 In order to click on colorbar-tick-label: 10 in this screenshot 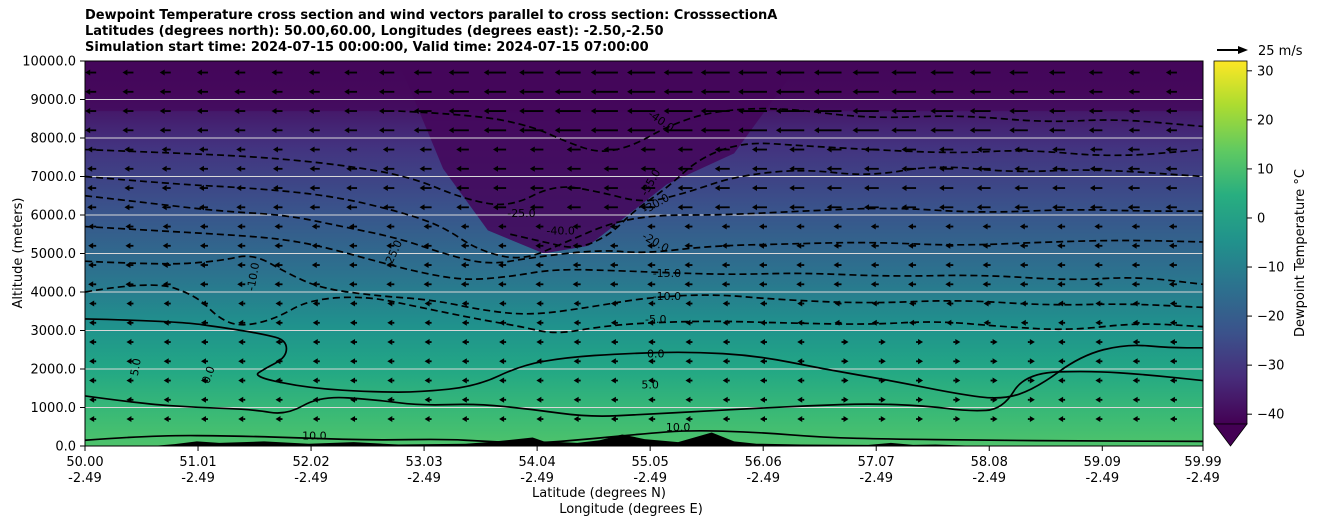, I will do `click(1265, 169)`.